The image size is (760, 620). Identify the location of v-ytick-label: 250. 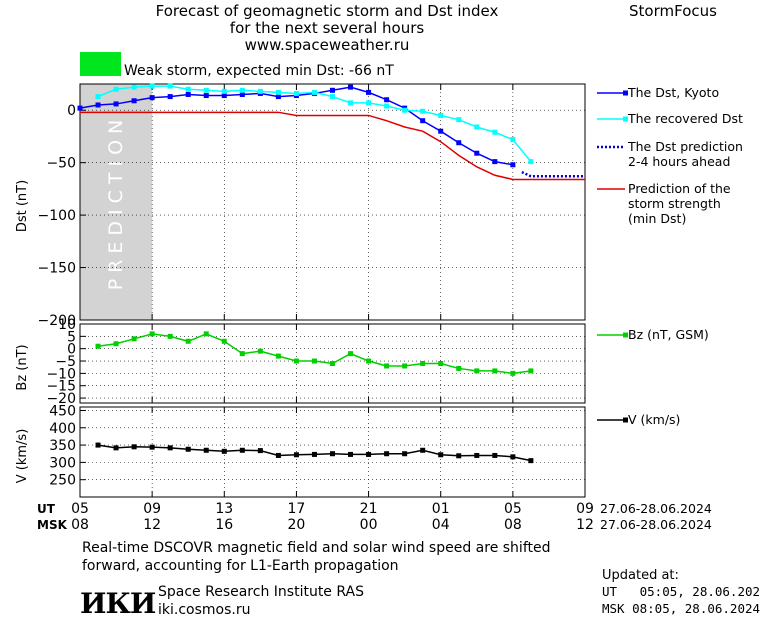
(62, 481).